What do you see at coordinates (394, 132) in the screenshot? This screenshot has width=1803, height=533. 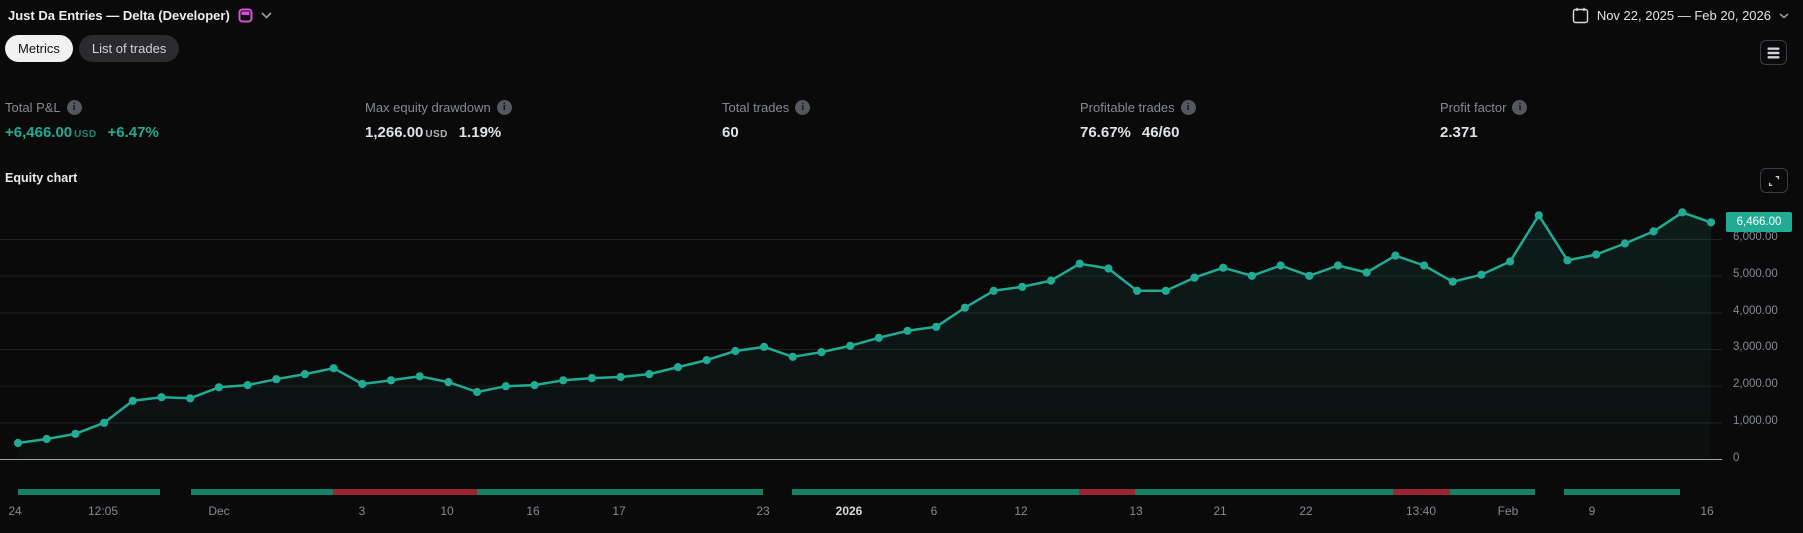 I see `stat-value: 1,266.00` at bounding box center [394, 132].